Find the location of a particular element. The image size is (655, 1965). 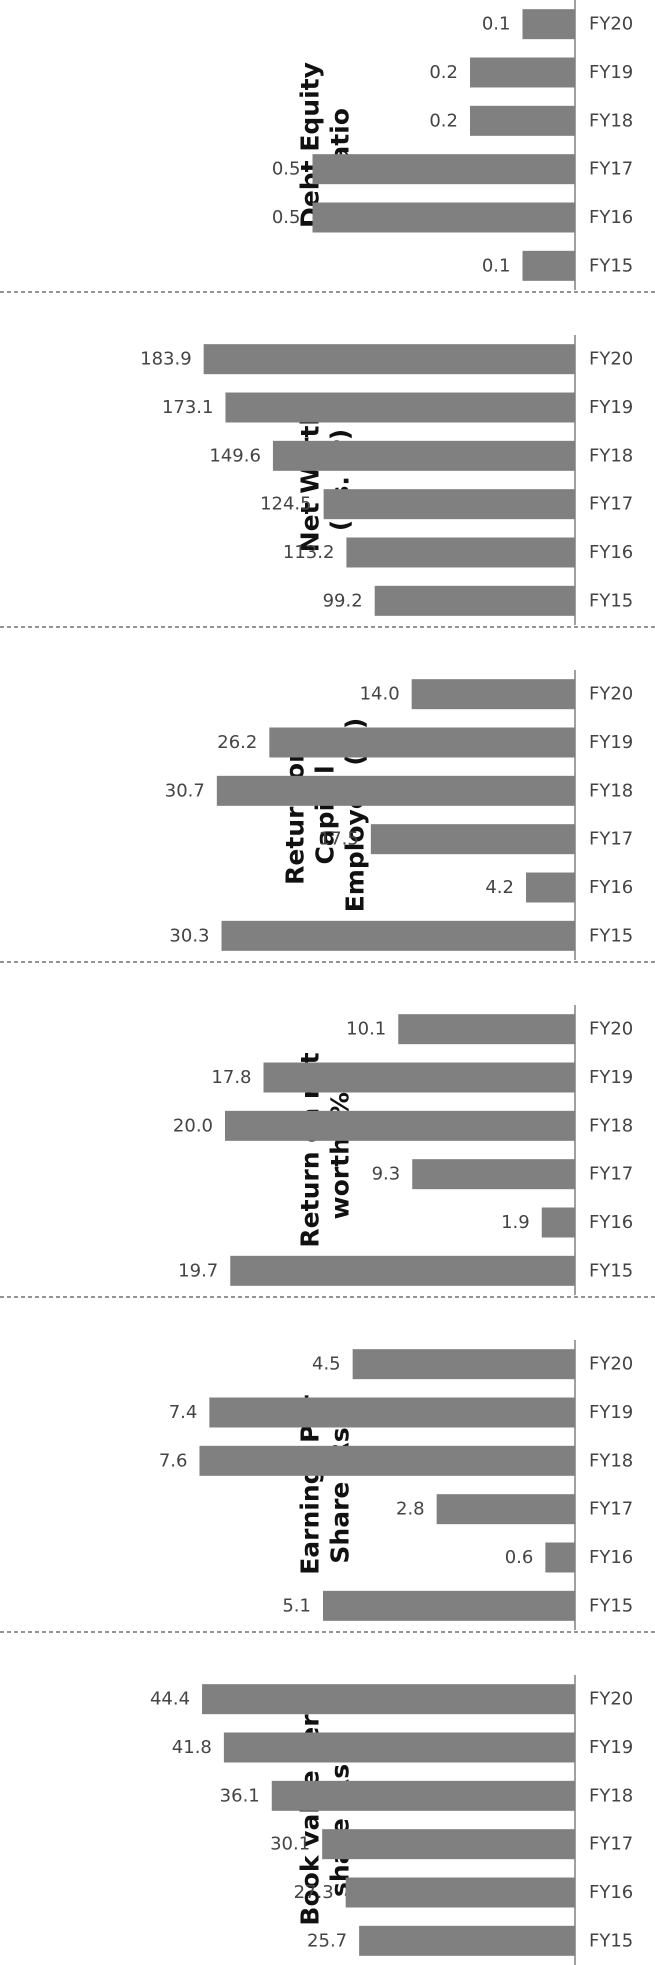

value-label: 7.4 is located at coordinates (183, 1412).